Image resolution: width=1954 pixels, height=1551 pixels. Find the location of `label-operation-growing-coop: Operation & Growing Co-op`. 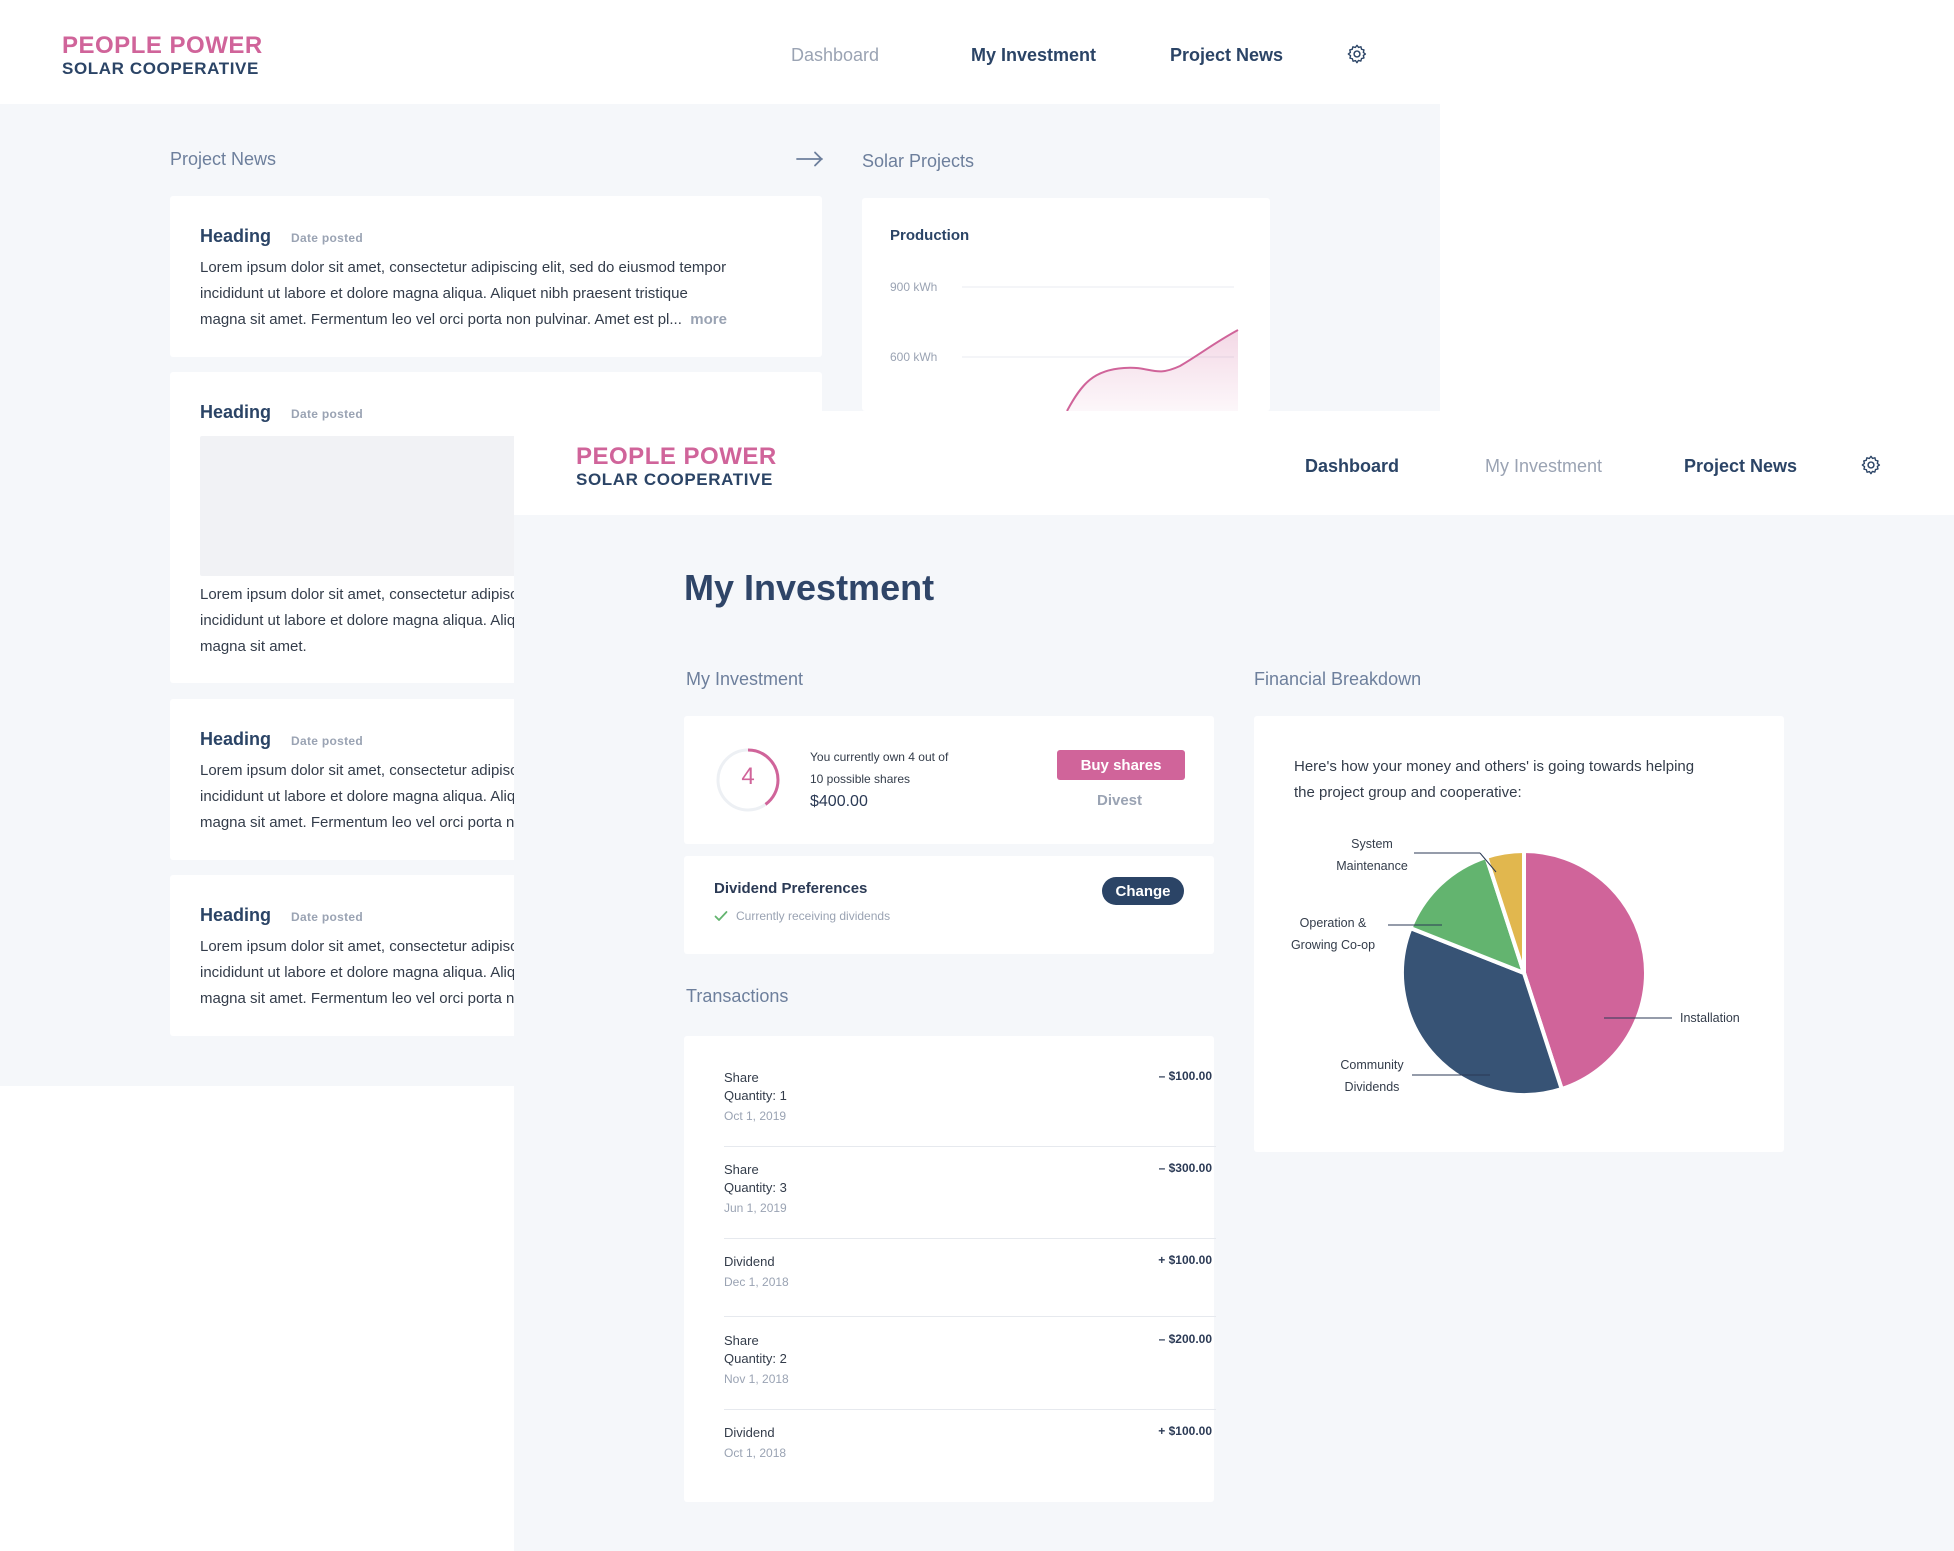

label-operation-growing-coop: Operation & Growing Co-op is located at coordinates (1333, 934).